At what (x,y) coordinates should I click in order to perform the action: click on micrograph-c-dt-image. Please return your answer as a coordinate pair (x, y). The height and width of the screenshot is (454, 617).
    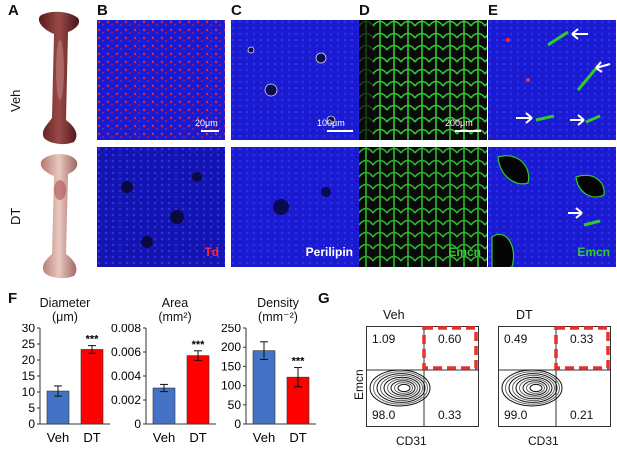
    Looking at the image, I should click on (295, 207).